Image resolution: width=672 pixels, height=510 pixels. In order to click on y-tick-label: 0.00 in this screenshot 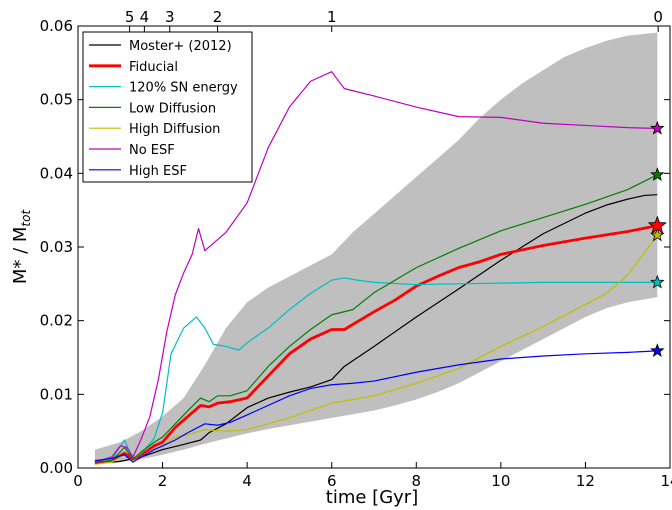, I will do `click(56, 468)`.